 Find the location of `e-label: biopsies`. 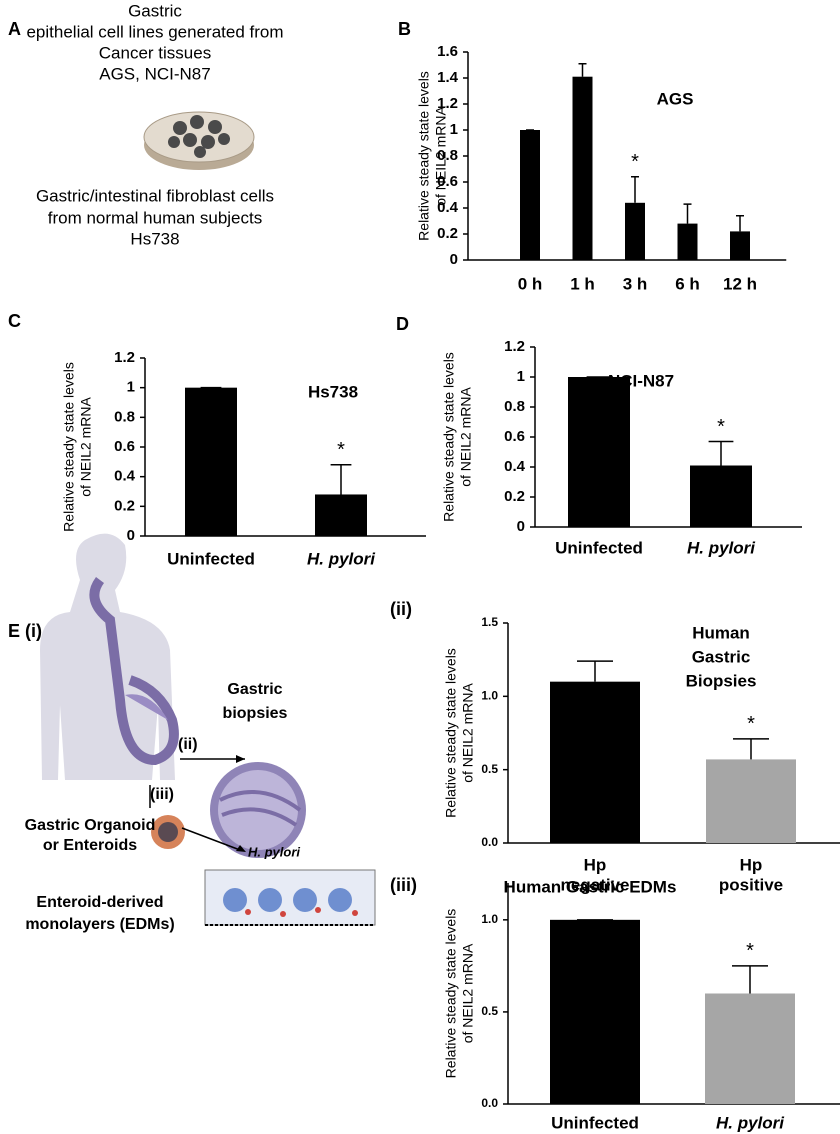

e-label: biopsies is located at coordinates (255, 713).